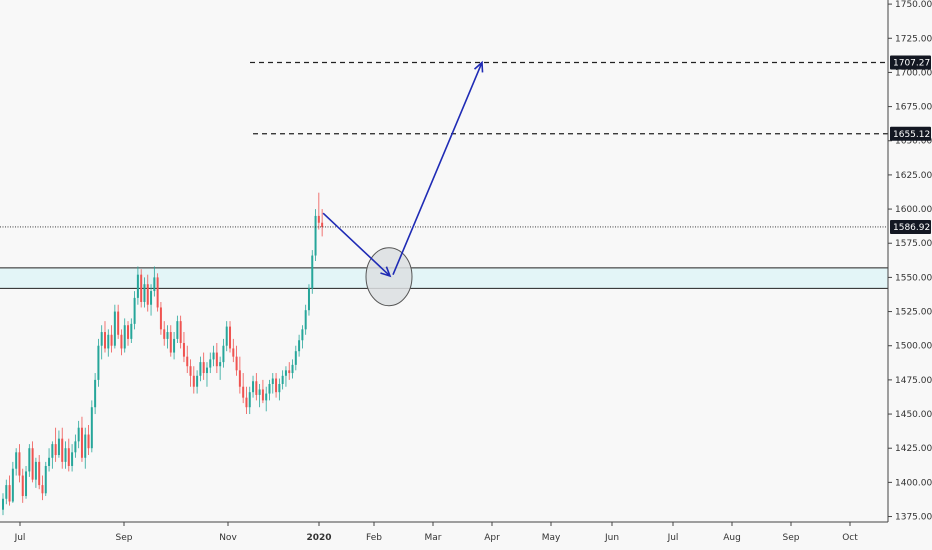  I want to click on highlight-ellipse, so click(389, 277).